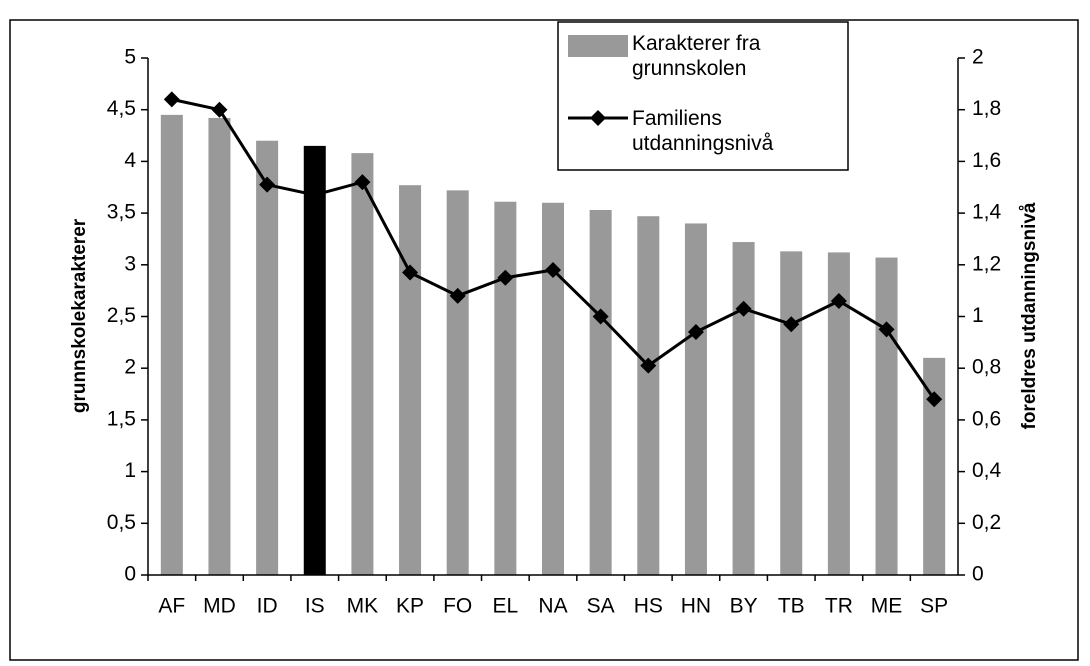 This screenshot has height=666, width=1090. Describe the element at coordinates (130, 574) in the screenshot. I see `y-tick-label: 0` at that location.